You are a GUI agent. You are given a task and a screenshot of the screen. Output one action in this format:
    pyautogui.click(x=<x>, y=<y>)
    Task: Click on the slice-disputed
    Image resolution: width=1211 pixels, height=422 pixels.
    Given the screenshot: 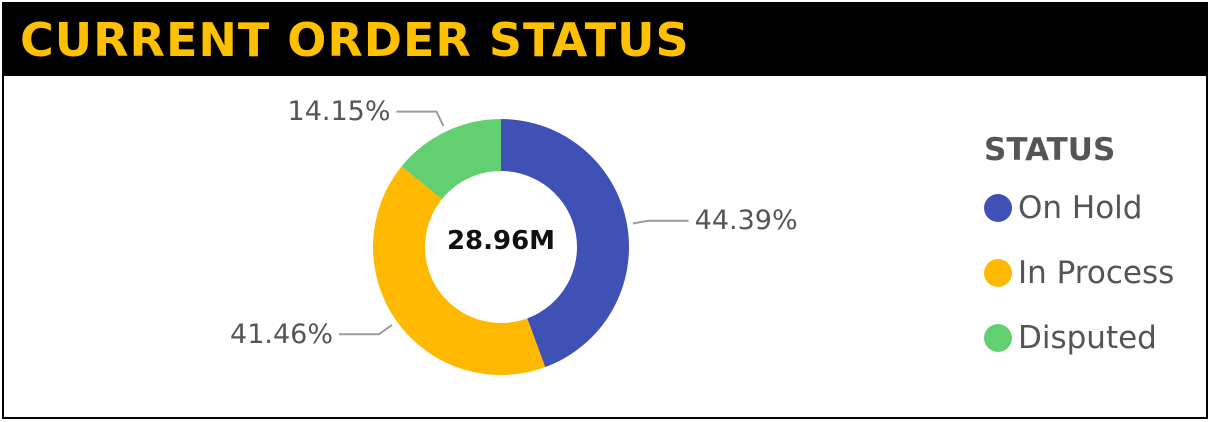 What is the action you would take?
    pyautogui.click(x=451, y=159)
    